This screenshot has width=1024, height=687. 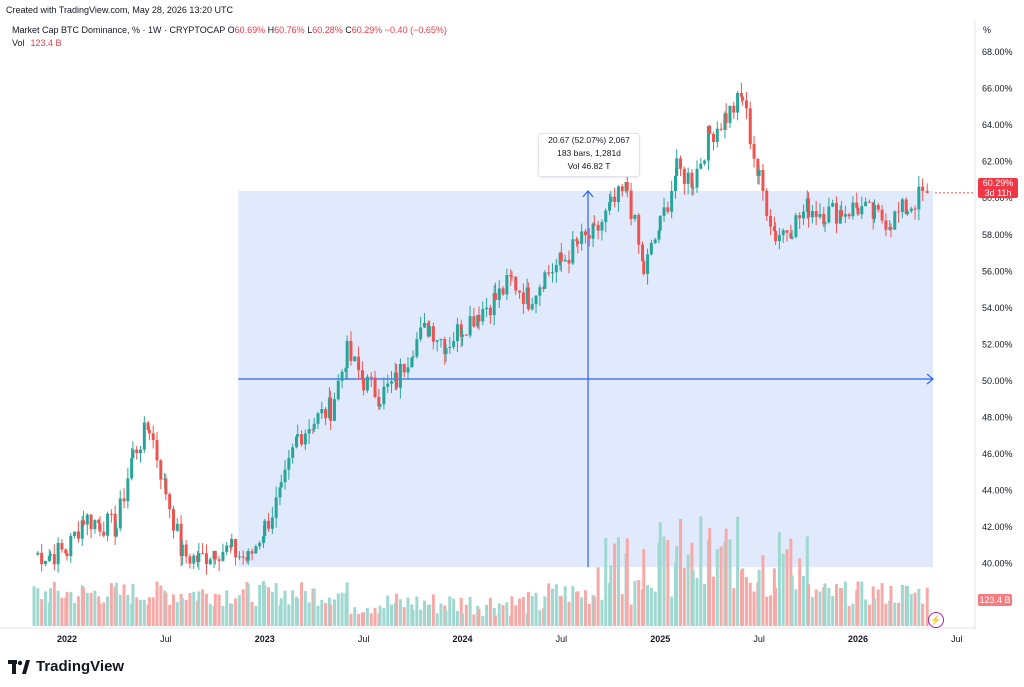 What do you see at coordinates (997, 235) in the screenshot?
I see `y-tick-label: 58.00%` at bounding box center [997, 235].